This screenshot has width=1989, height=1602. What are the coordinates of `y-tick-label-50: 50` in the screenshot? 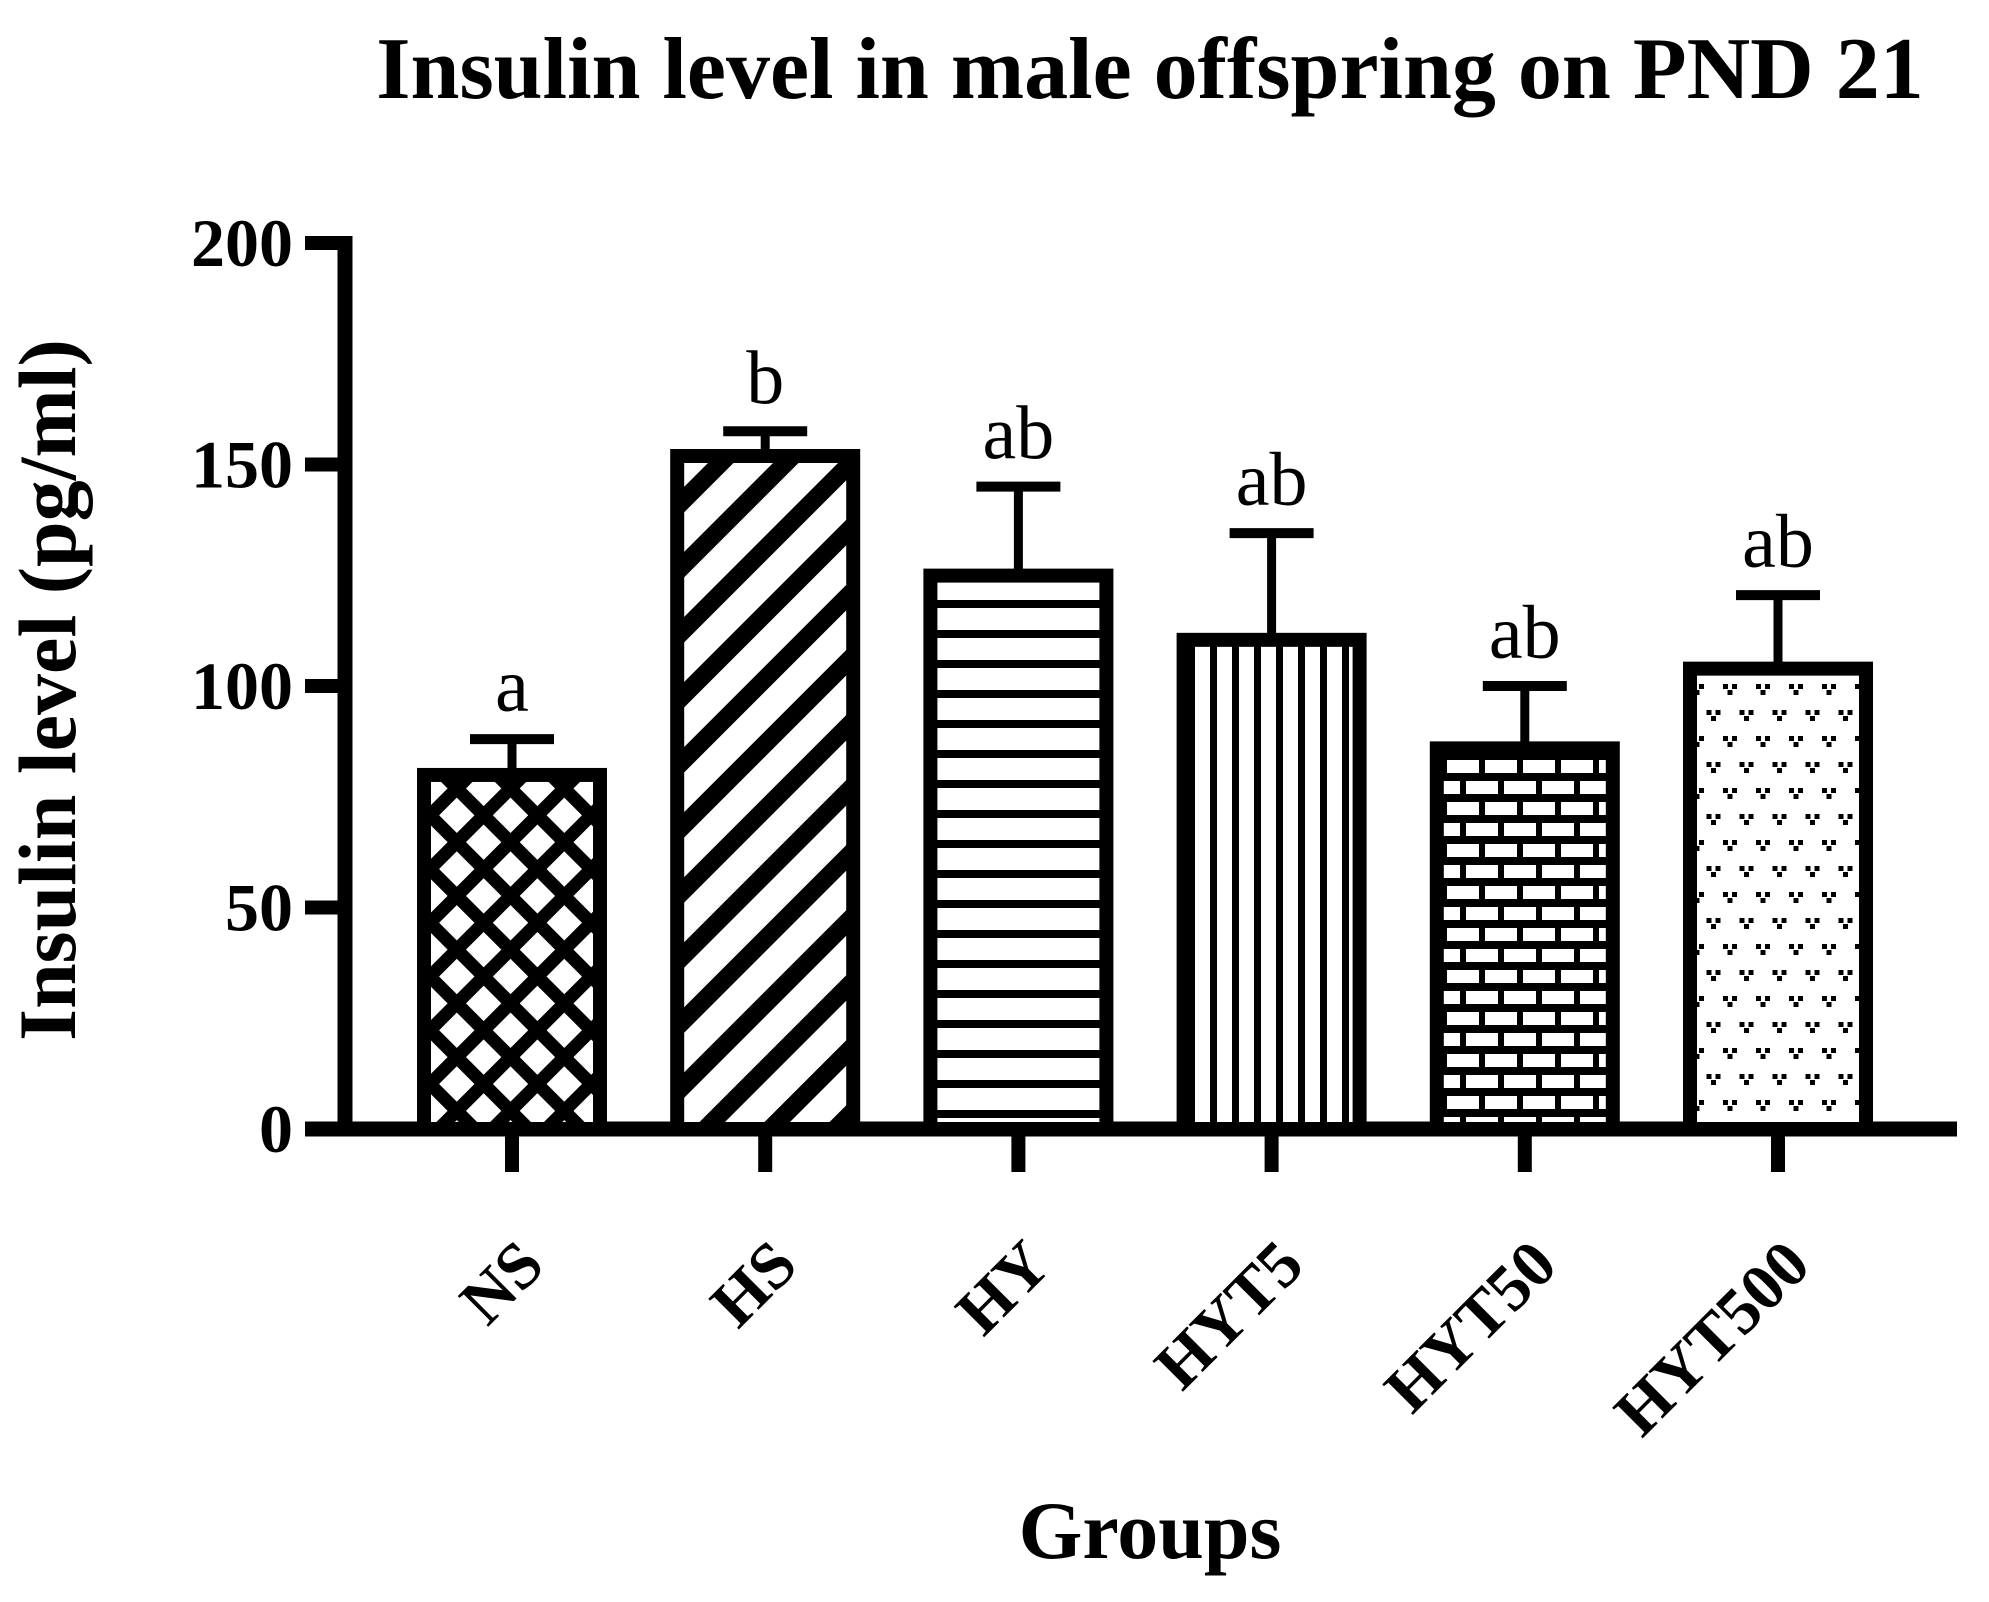 It's located at (259, 908).